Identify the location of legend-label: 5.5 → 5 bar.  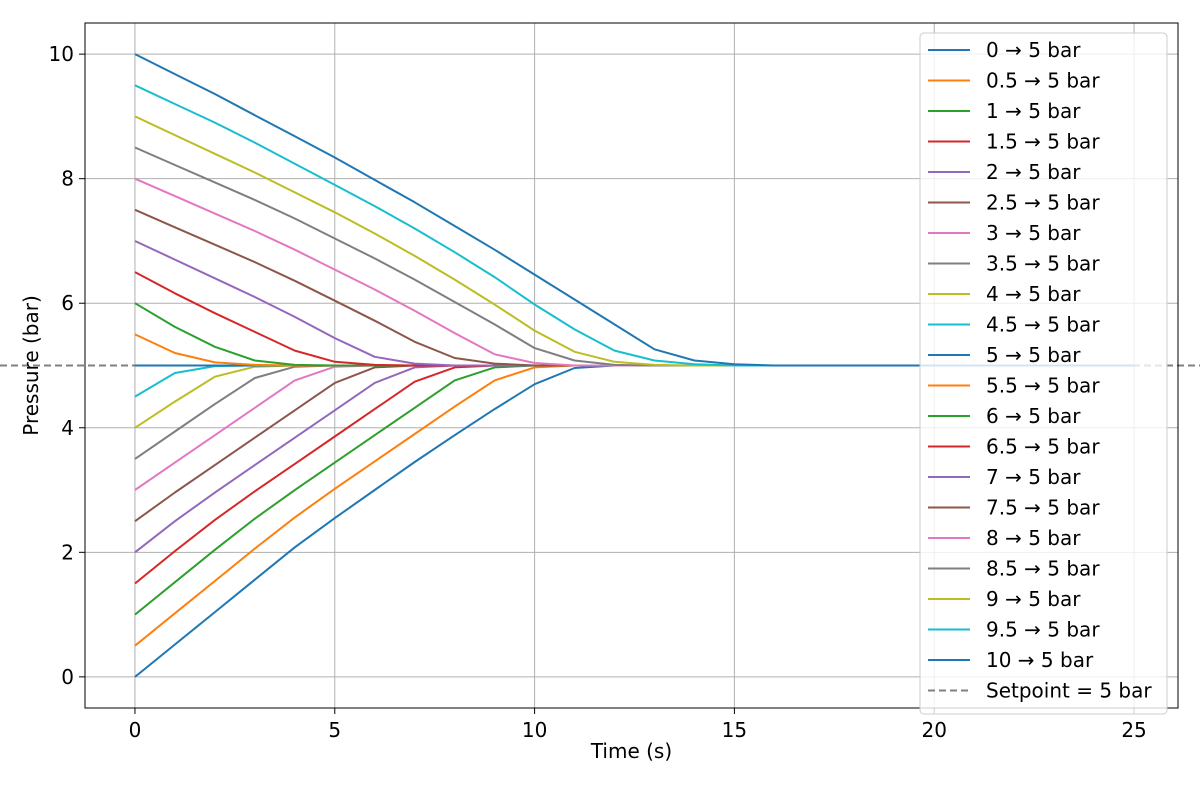
(1043, 386).